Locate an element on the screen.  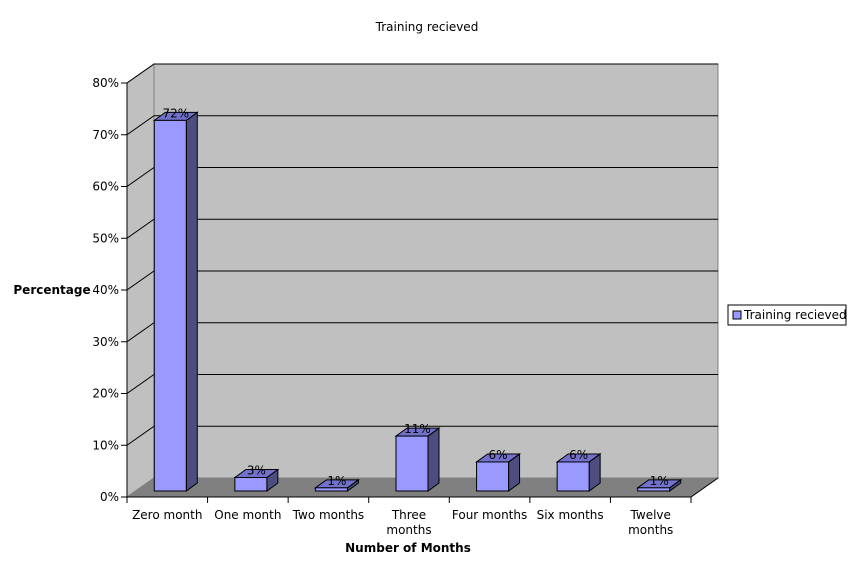
legend-swatch is located at coordinates (737, 315).